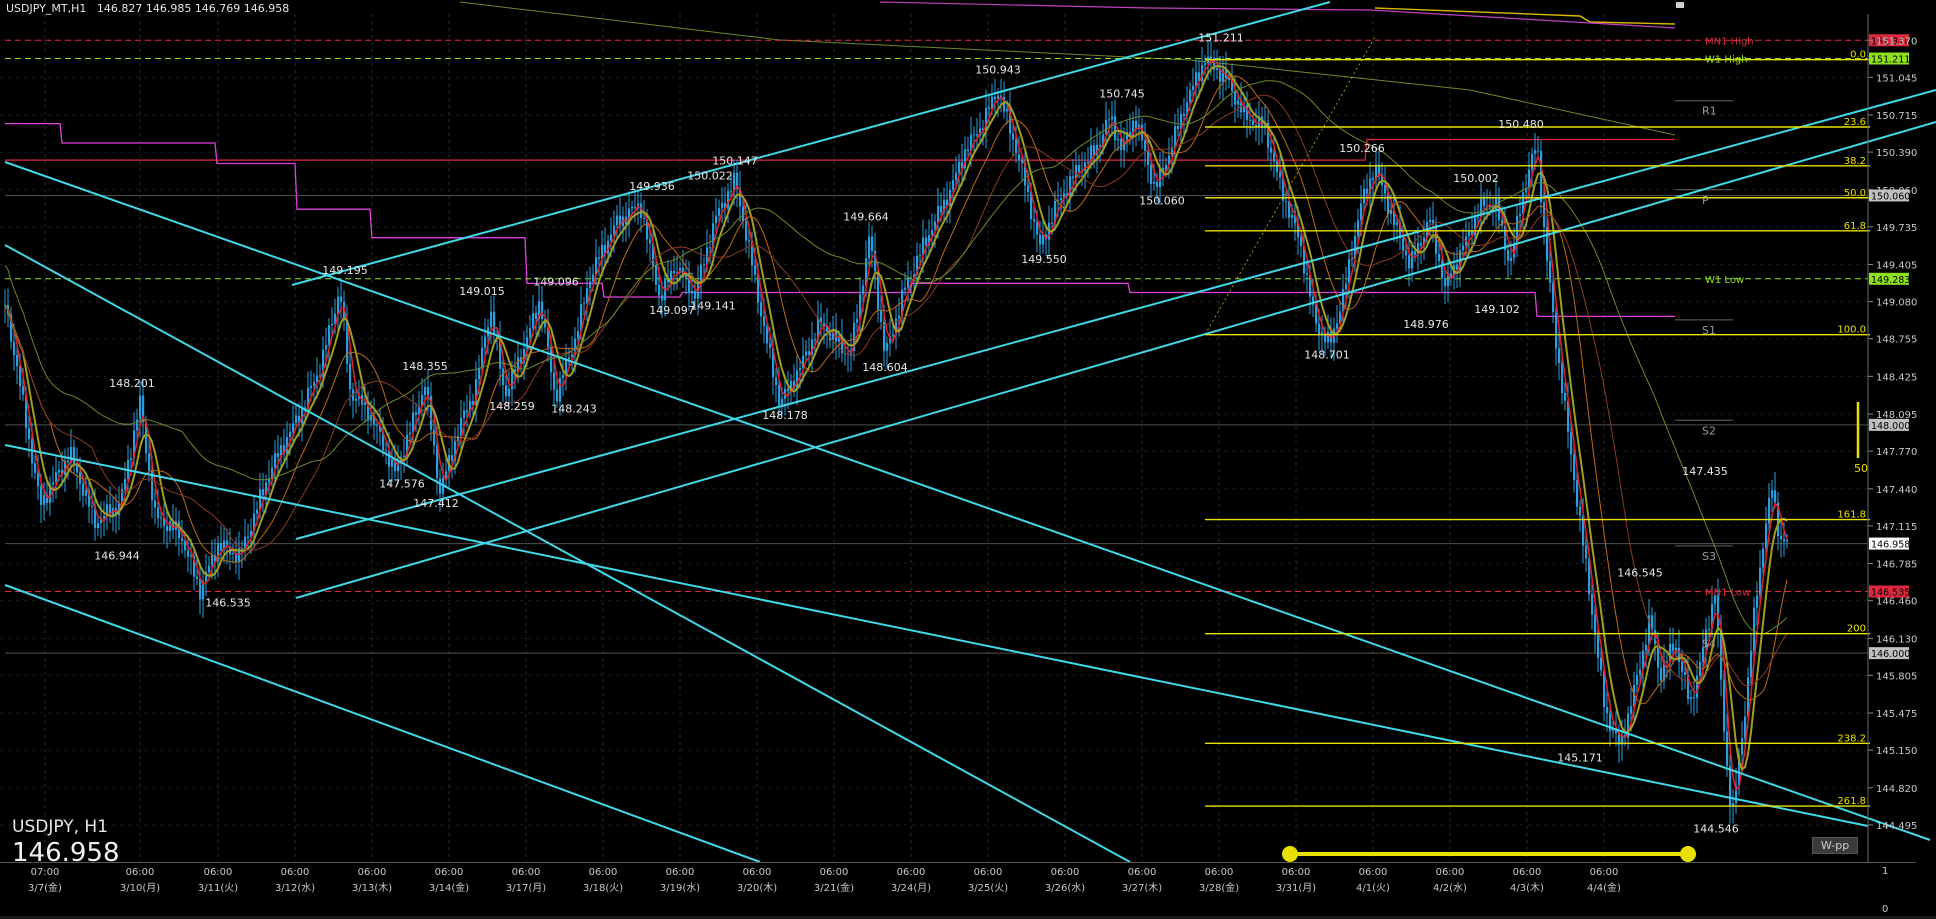  Describe the element at coordinates (1889, 653) in the screenshot. I see `price-box` at that location.